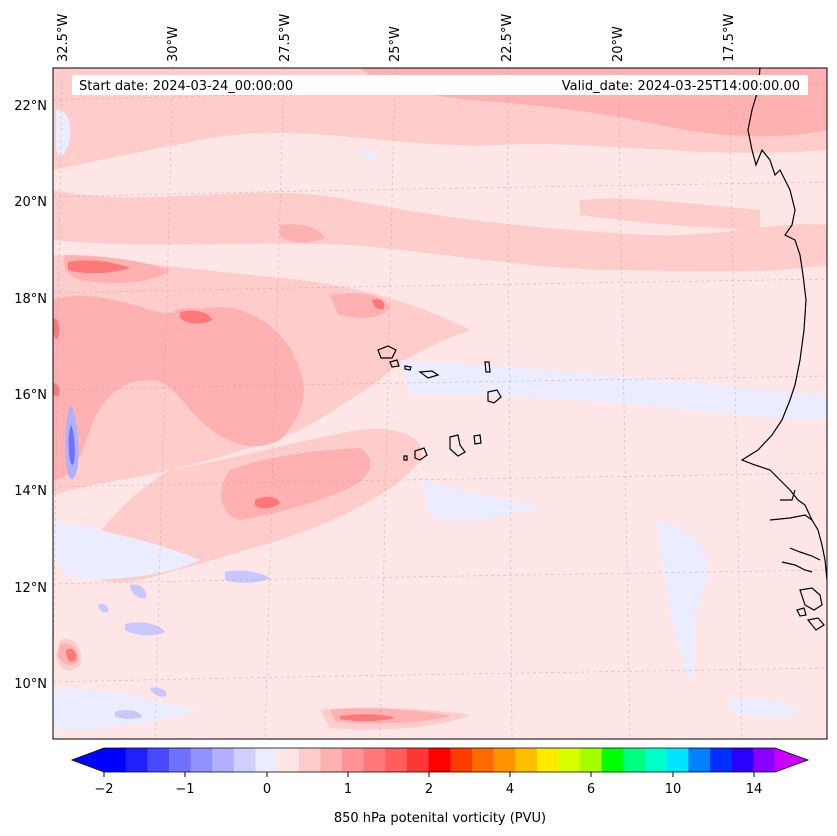  What do you see at coordinates (791, 760) in the screenshot?
I see `colorbar-over-arrow` at bounding box center [791, 760].